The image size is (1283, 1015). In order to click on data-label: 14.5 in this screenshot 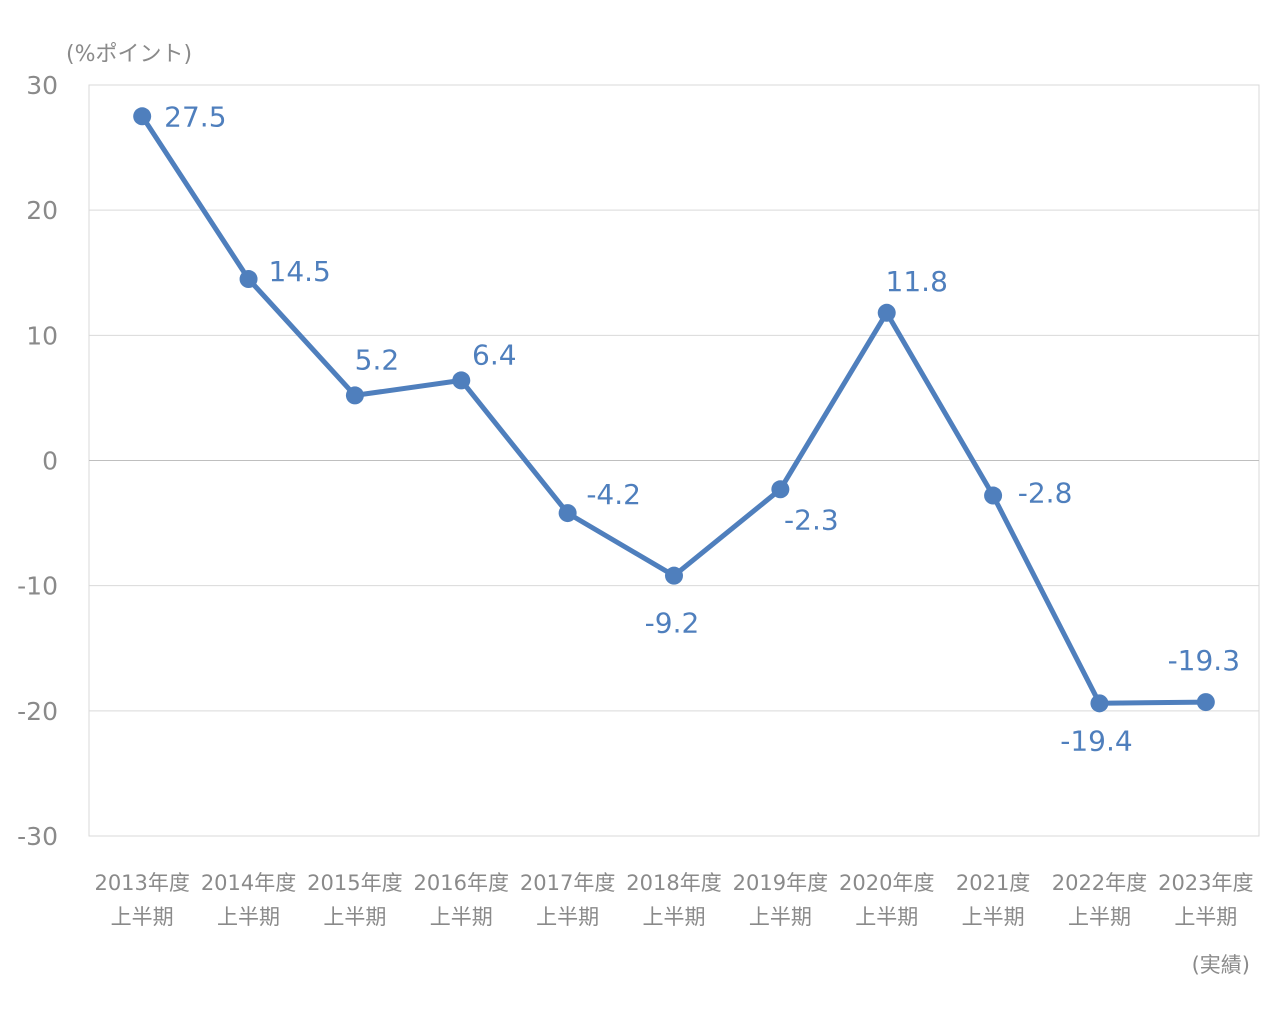, I will do `click(300, 271)`.